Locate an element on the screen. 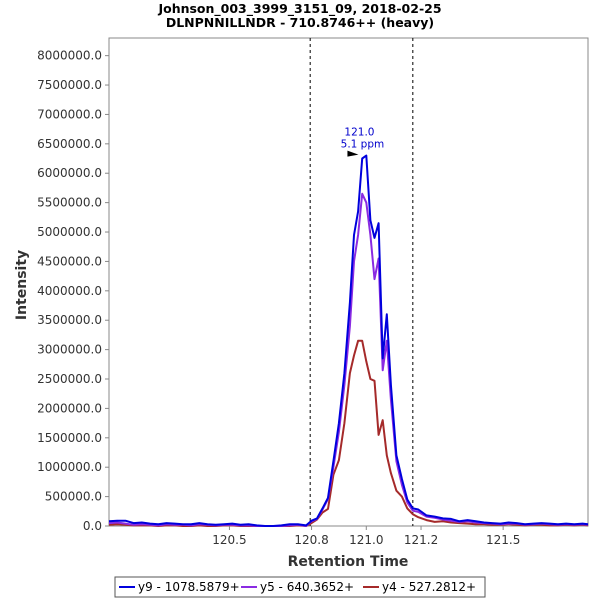 The image size is (600, 600). peak-marker-arrow is located at coordinates (353, 153).